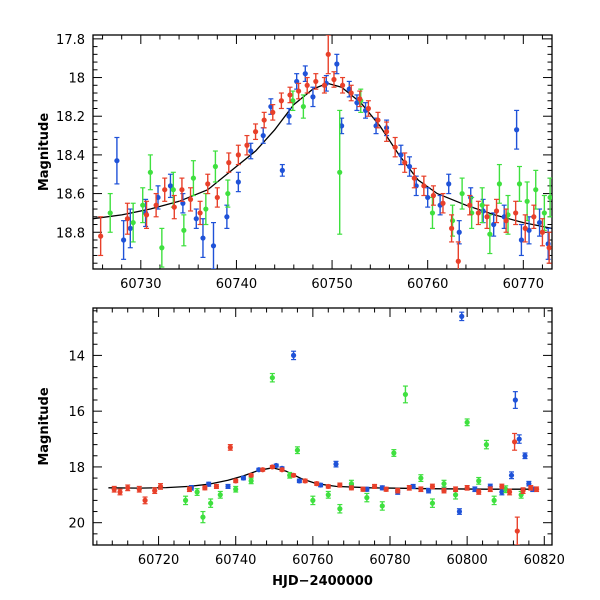  Describe the element at coordinates (140, 284) in the screenshot. I see `x-tick-label: 60730` at that location.